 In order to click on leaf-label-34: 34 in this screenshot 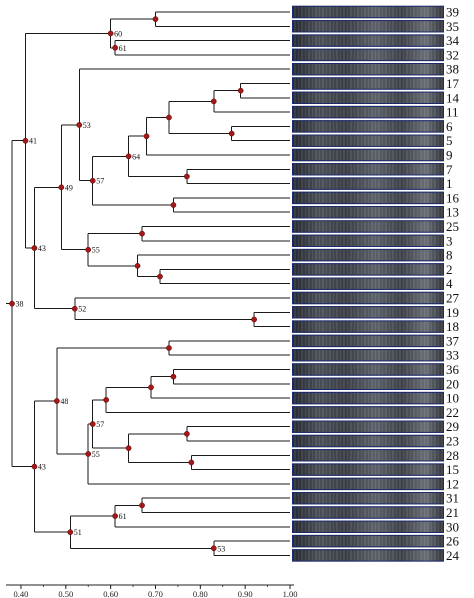, I will do `click(453, 40)`.